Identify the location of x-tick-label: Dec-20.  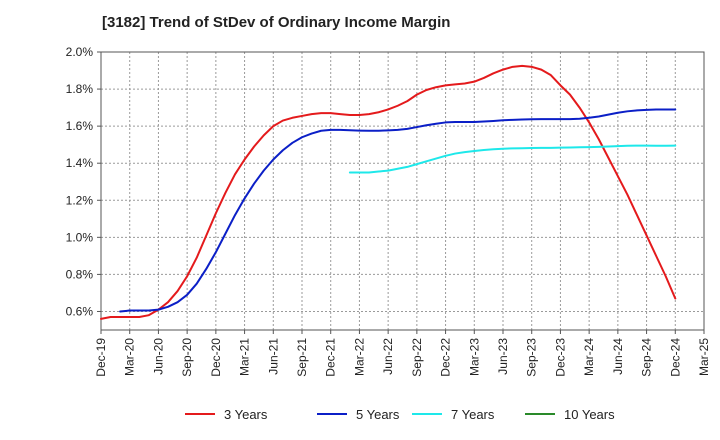
(216, 357).